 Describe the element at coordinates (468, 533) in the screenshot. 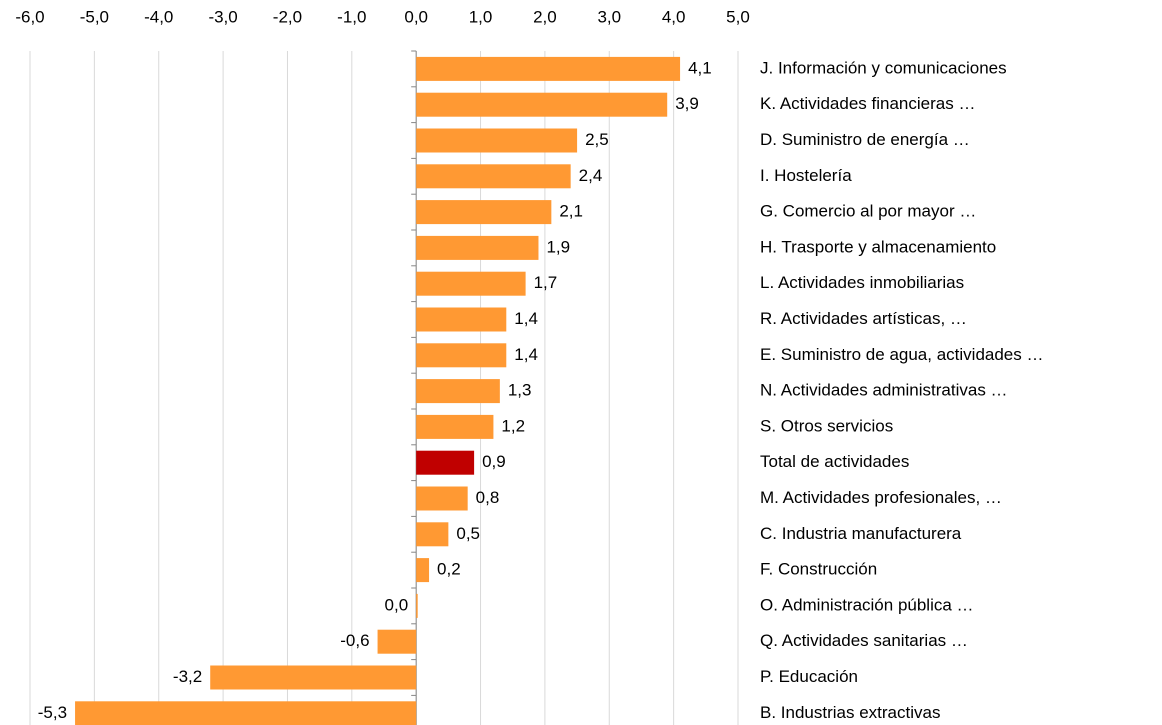

I see `value-label: 0,5` at that location.